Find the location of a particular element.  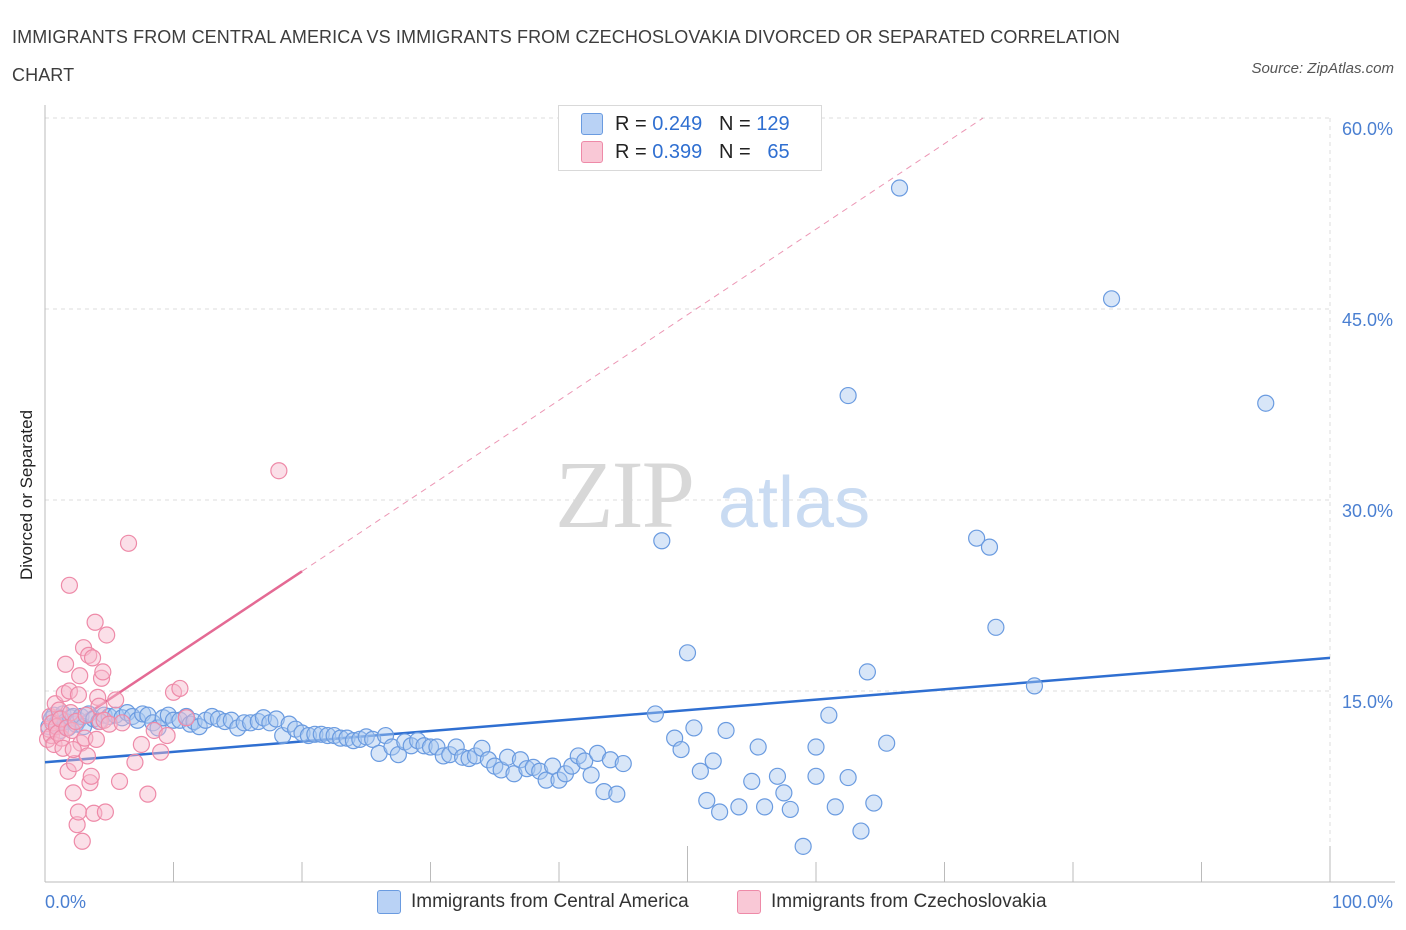

legend-r-value: 0.399 is located at coordinates (677, 151).